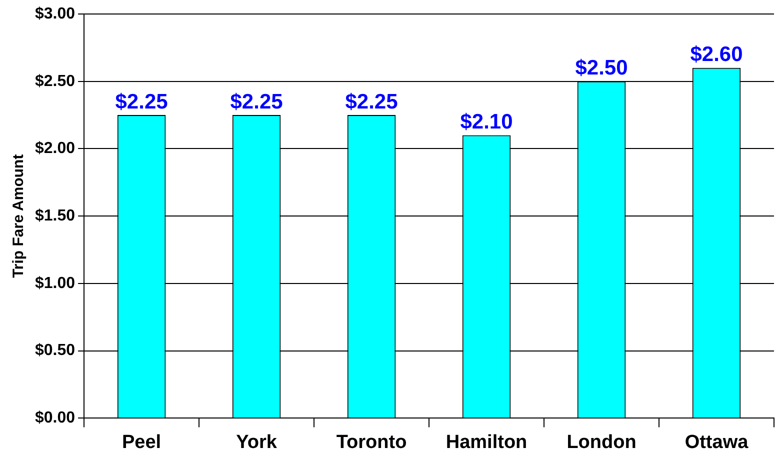 The height and width of the screenshot is (464, 780). I want to click on y-tick-label: $0.50, so click(55, 351).